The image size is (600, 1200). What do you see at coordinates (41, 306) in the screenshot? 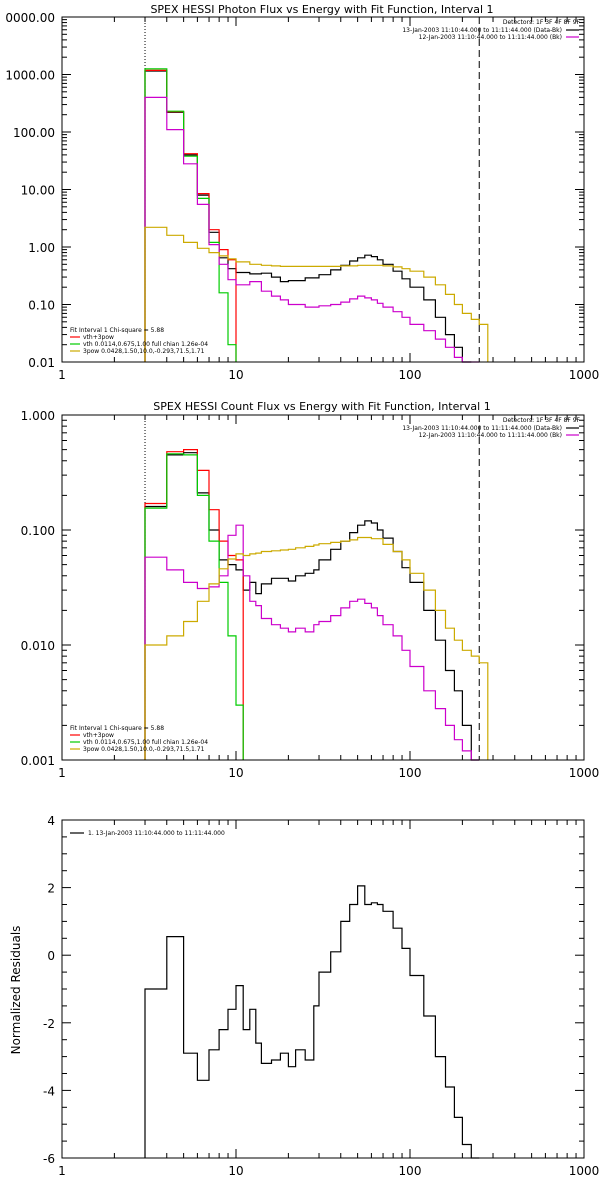
I see `photon-flux-ytick-label: 0.10` at bounding box center [41, 306].